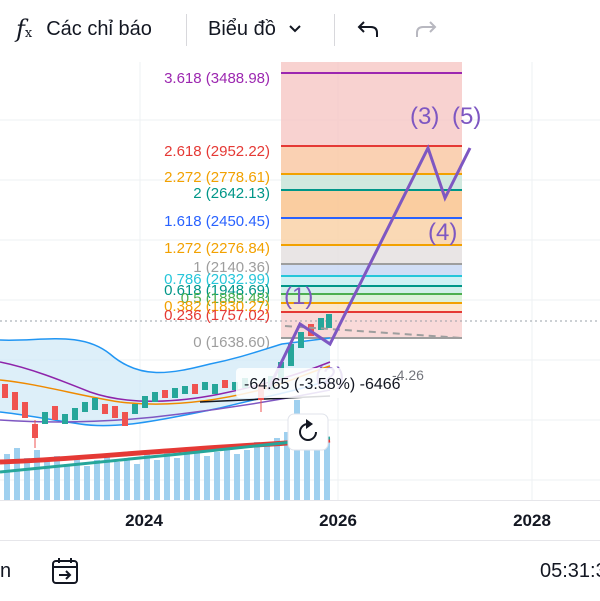  I want to click on goto-date-button, so click(65, 571).